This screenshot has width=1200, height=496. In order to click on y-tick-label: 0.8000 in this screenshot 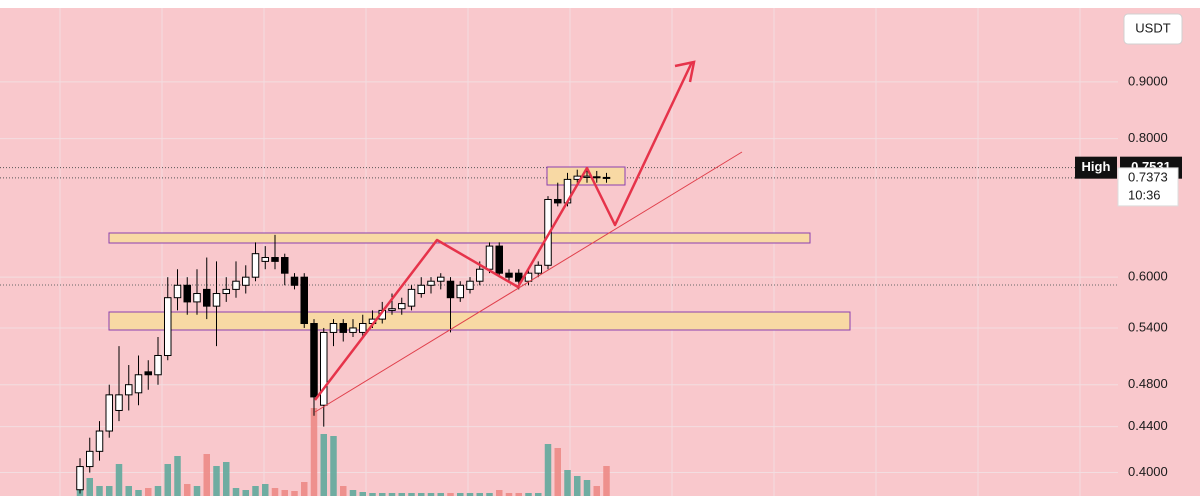, I will do `click(1148, 137)`.